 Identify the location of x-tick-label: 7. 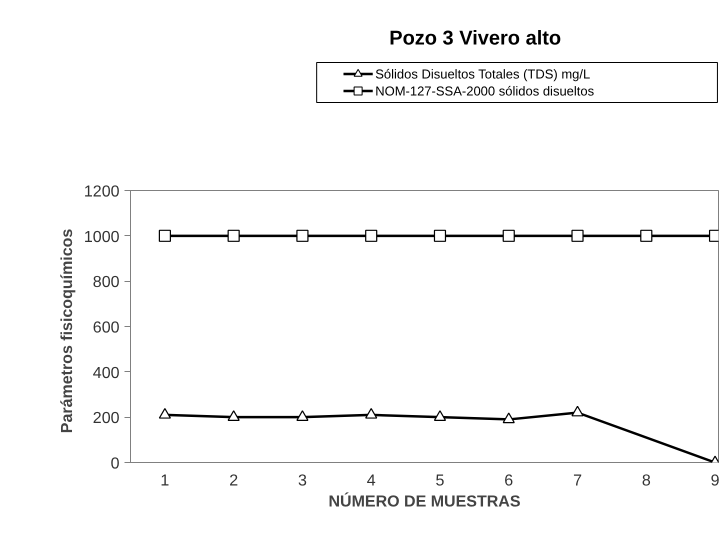
(577, 481).